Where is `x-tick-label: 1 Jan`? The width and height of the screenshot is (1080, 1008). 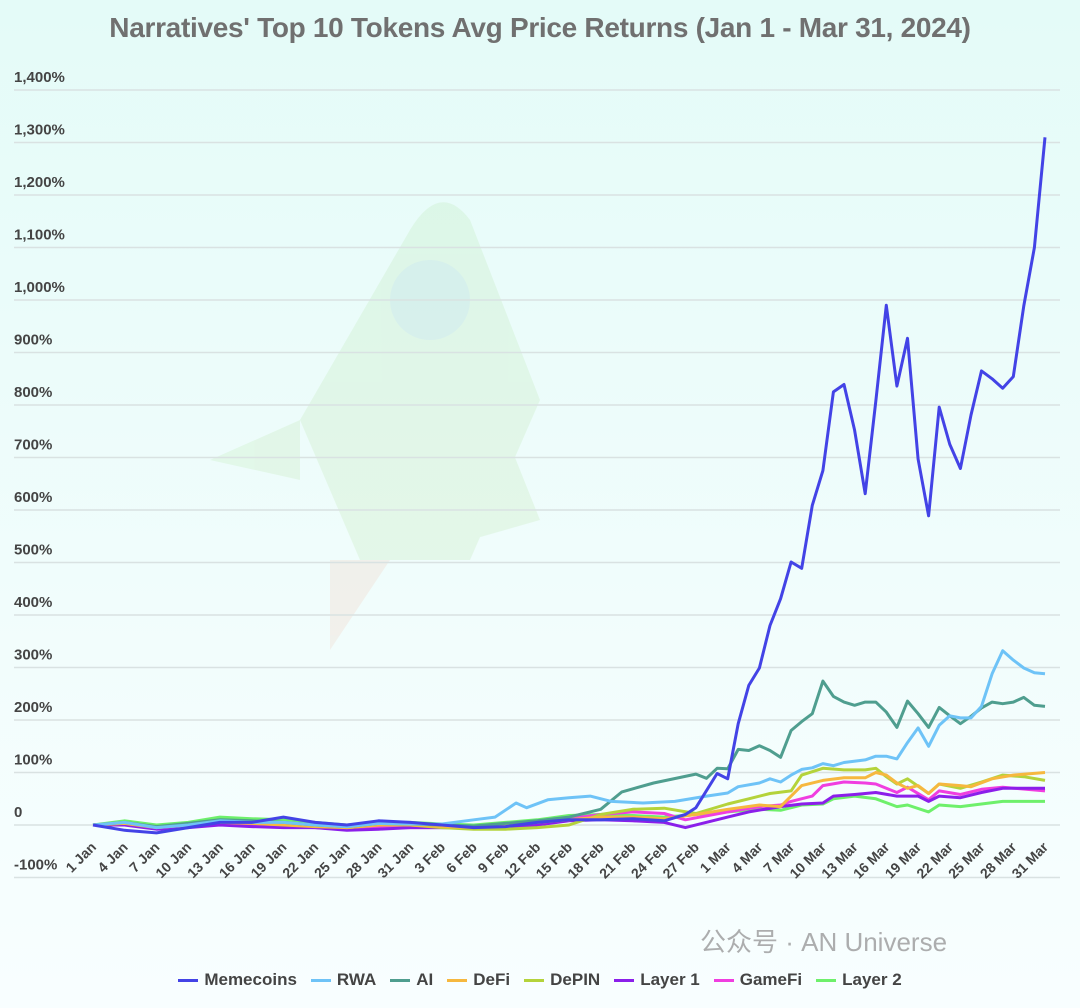
x-tick-label: 1 Jan is located at coordinates (80, 857).